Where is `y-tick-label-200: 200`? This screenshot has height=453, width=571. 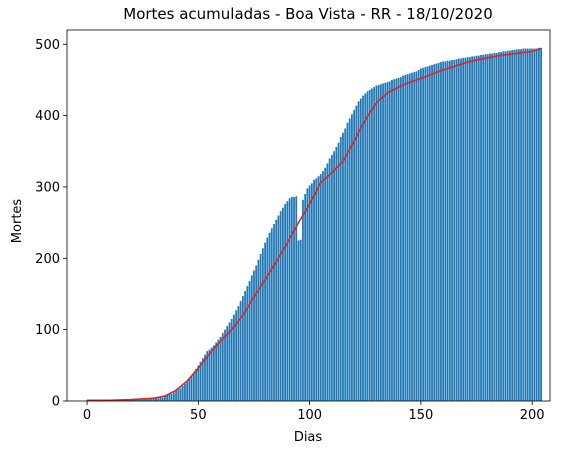 y-tick-label-200: 200 is located at coordinates (47, 259).